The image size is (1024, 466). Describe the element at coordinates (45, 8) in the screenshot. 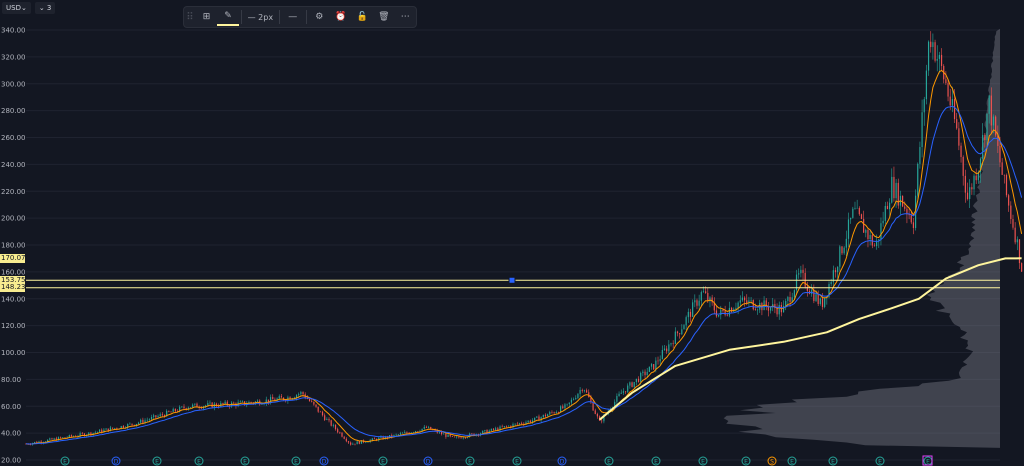

I see `interval-badge: ⌄ 3` at that location.